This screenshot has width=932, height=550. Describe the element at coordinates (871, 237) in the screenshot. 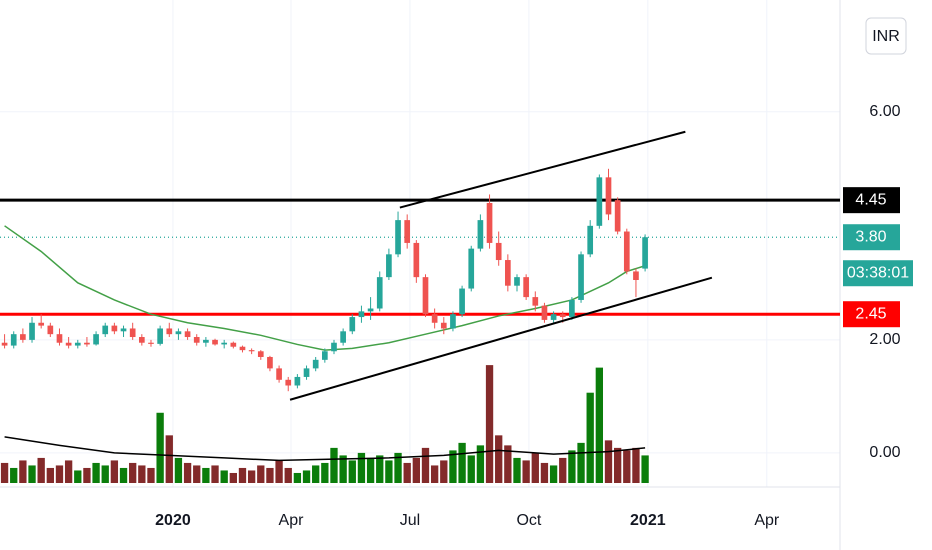

I see `last-price-tag-box` at that location.